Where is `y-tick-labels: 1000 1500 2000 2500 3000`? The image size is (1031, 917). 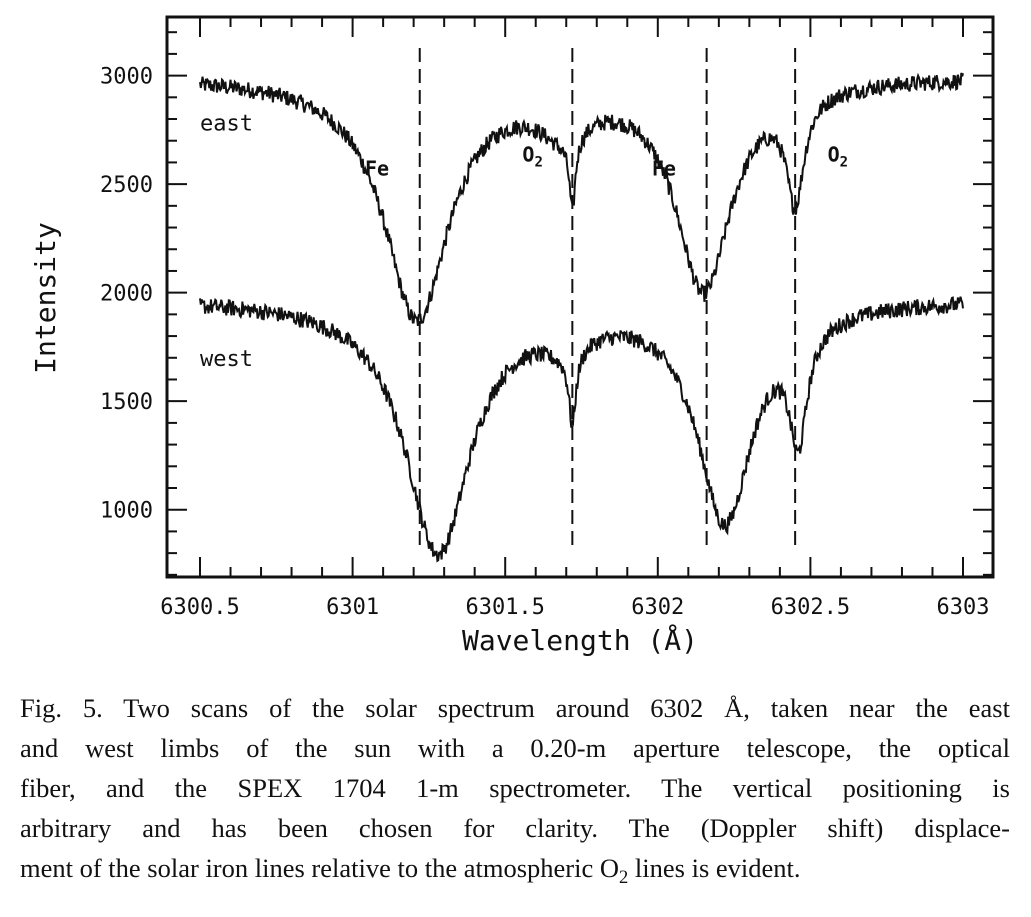 y-tick-labels: 1000 1500 2000 2500 3000 is located at coordinates (126, 294).